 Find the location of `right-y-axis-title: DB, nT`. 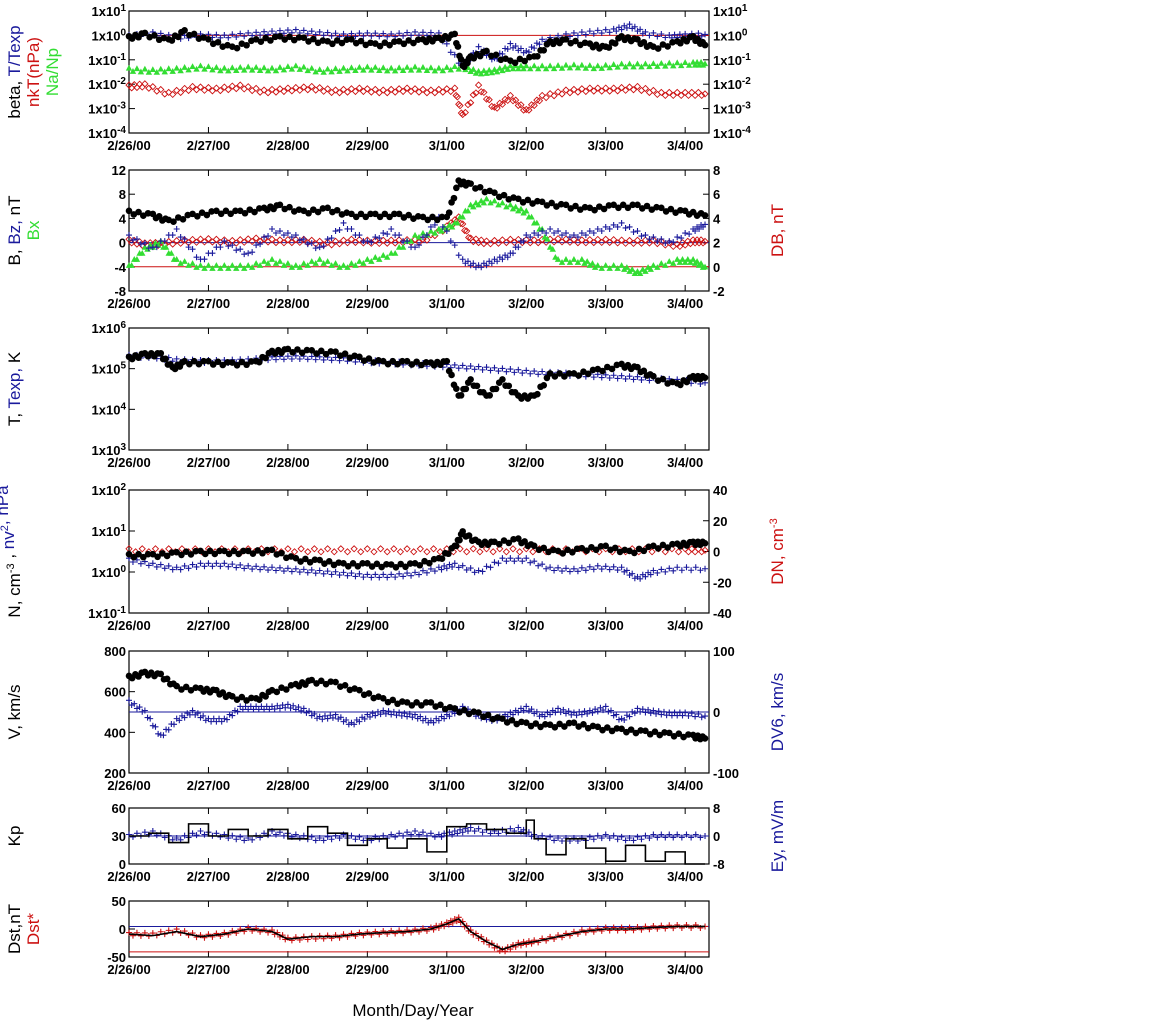

right-y-axis-title: DB, nT is located at coordinates (777, 230).